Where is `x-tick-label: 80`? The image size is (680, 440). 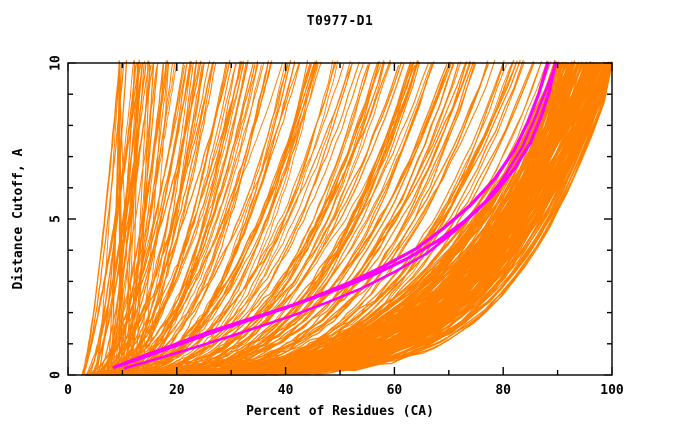 x-tick-label: 80 is located at coordinates (503, 390).